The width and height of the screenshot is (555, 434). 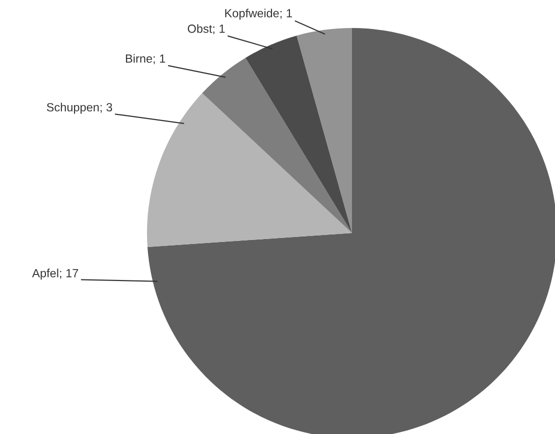 I want to click on data-label: Obst; 1, so click(x=206, y=29).